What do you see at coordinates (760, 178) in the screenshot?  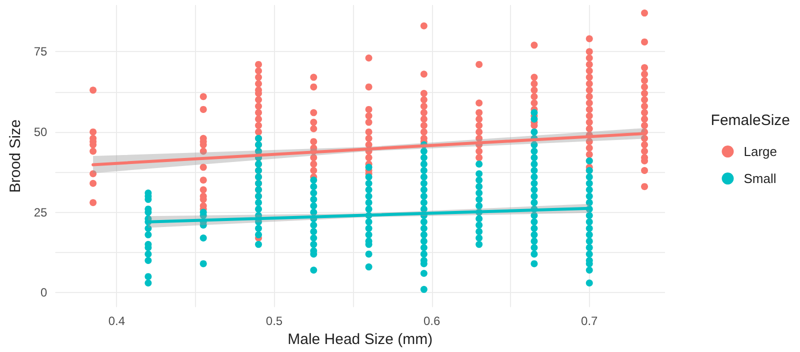 I see `legend-label: Small` at bounding box center [760, 178].